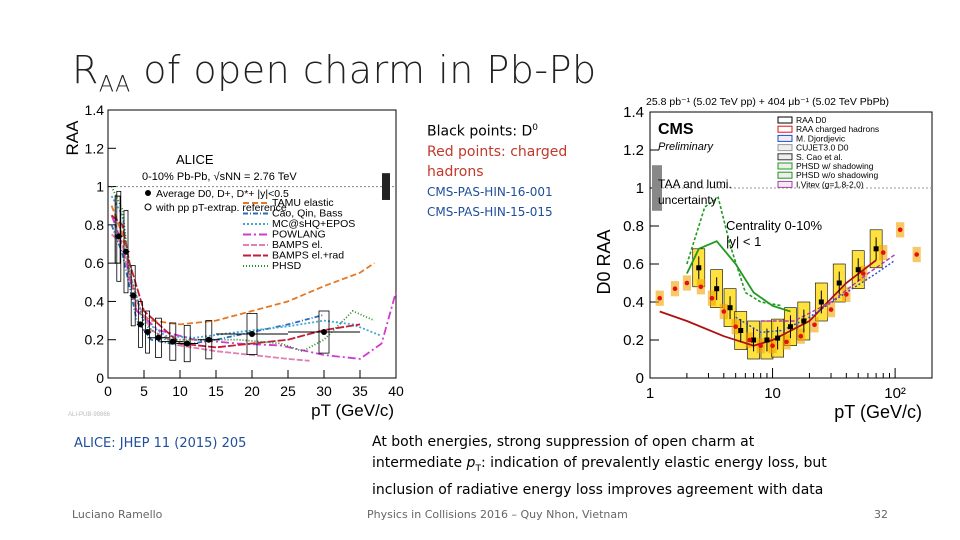 The image size is (960, 540). I want to click on alice-ytick-label: 1.2, so click(95, 148).